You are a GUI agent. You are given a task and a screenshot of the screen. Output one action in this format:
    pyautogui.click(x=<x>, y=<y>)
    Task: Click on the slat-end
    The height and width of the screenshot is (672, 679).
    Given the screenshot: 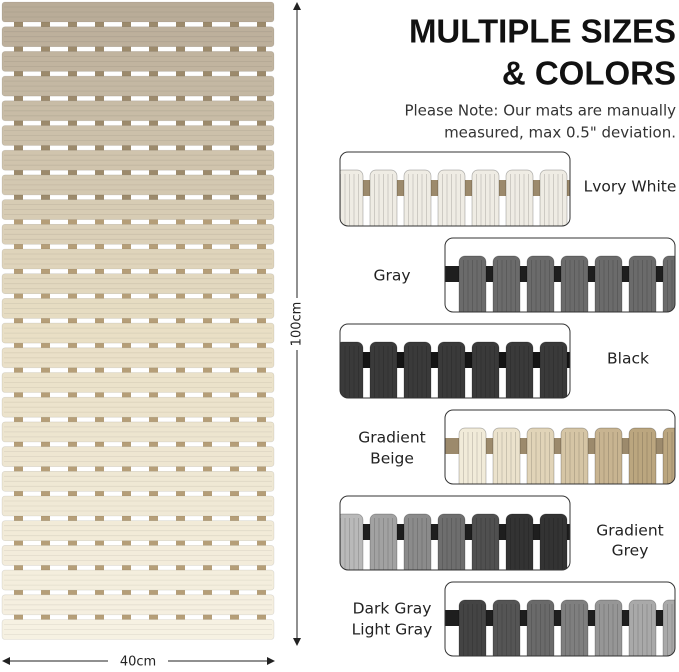 What is the action you would take?
    pyautogui.click(x=668, y=283)
    